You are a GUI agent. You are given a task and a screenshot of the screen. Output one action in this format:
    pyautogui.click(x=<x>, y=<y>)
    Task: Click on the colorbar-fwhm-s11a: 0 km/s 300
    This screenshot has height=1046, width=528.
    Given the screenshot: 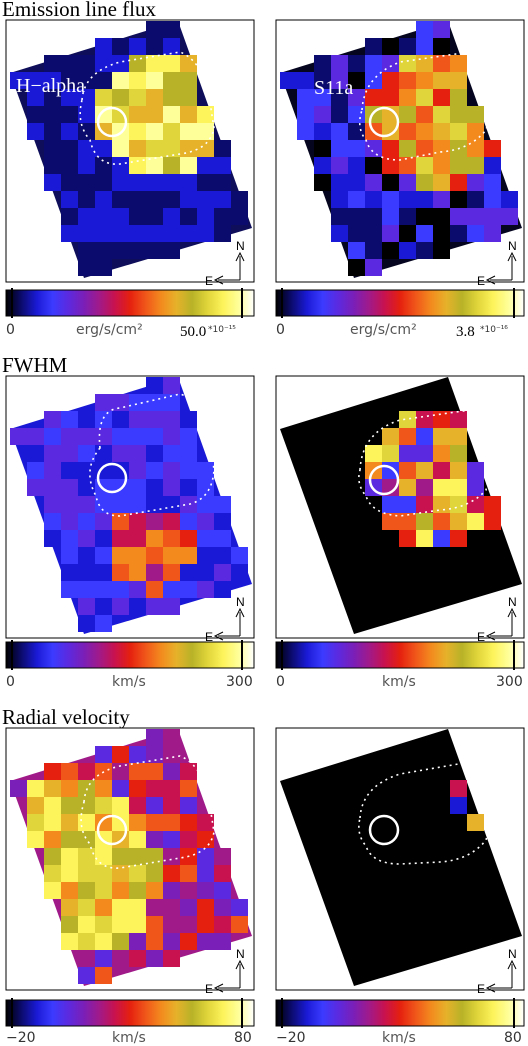 What is the action you would take?
    pyautogui.click(x=400, y=665)
    